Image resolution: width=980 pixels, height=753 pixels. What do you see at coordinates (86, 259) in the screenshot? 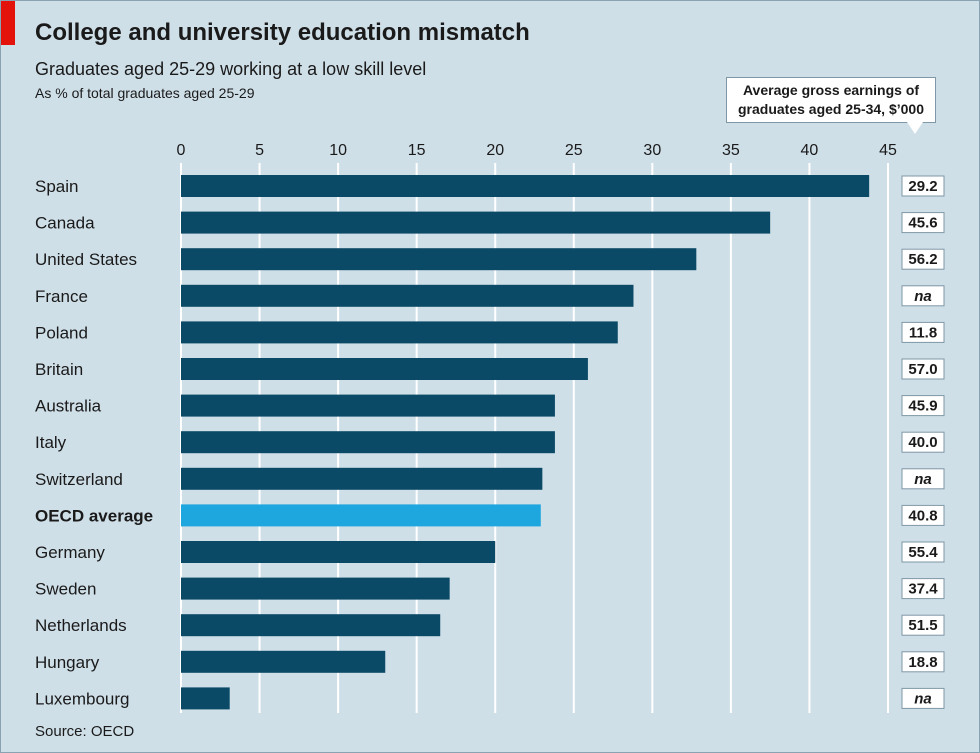
I see `category-label: United States` at bounding box center [86, 259].